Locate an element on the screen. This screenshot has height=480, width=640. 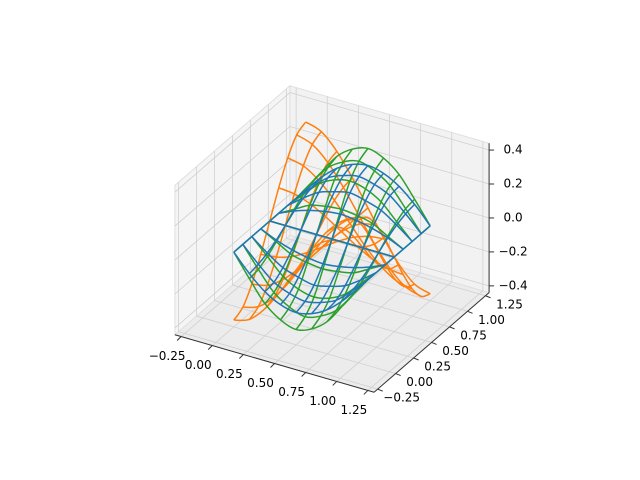
x-tick-label: −0.25 is located at coordinates (167, 356).